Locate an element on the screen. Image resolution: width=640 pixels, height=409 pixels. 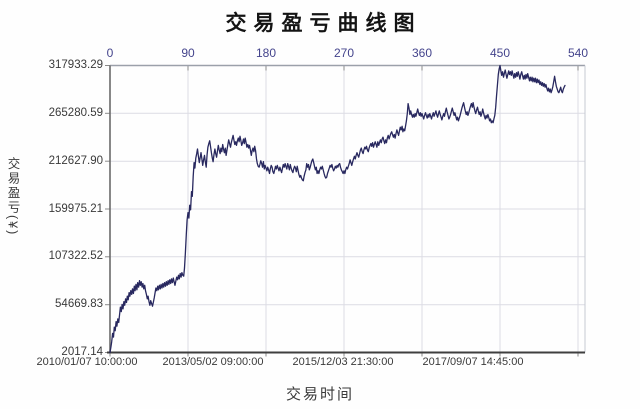
y-tick-label: 2017.14 is located at coordinates (82, 352).